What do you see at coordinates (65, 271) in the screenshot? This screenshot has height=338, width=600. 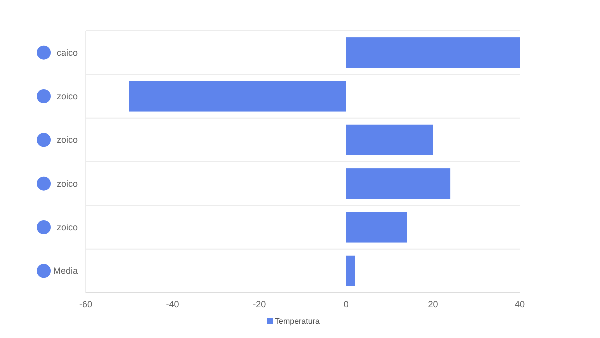 I see `y-tick-label: Media` at bounding box center [65, 271].